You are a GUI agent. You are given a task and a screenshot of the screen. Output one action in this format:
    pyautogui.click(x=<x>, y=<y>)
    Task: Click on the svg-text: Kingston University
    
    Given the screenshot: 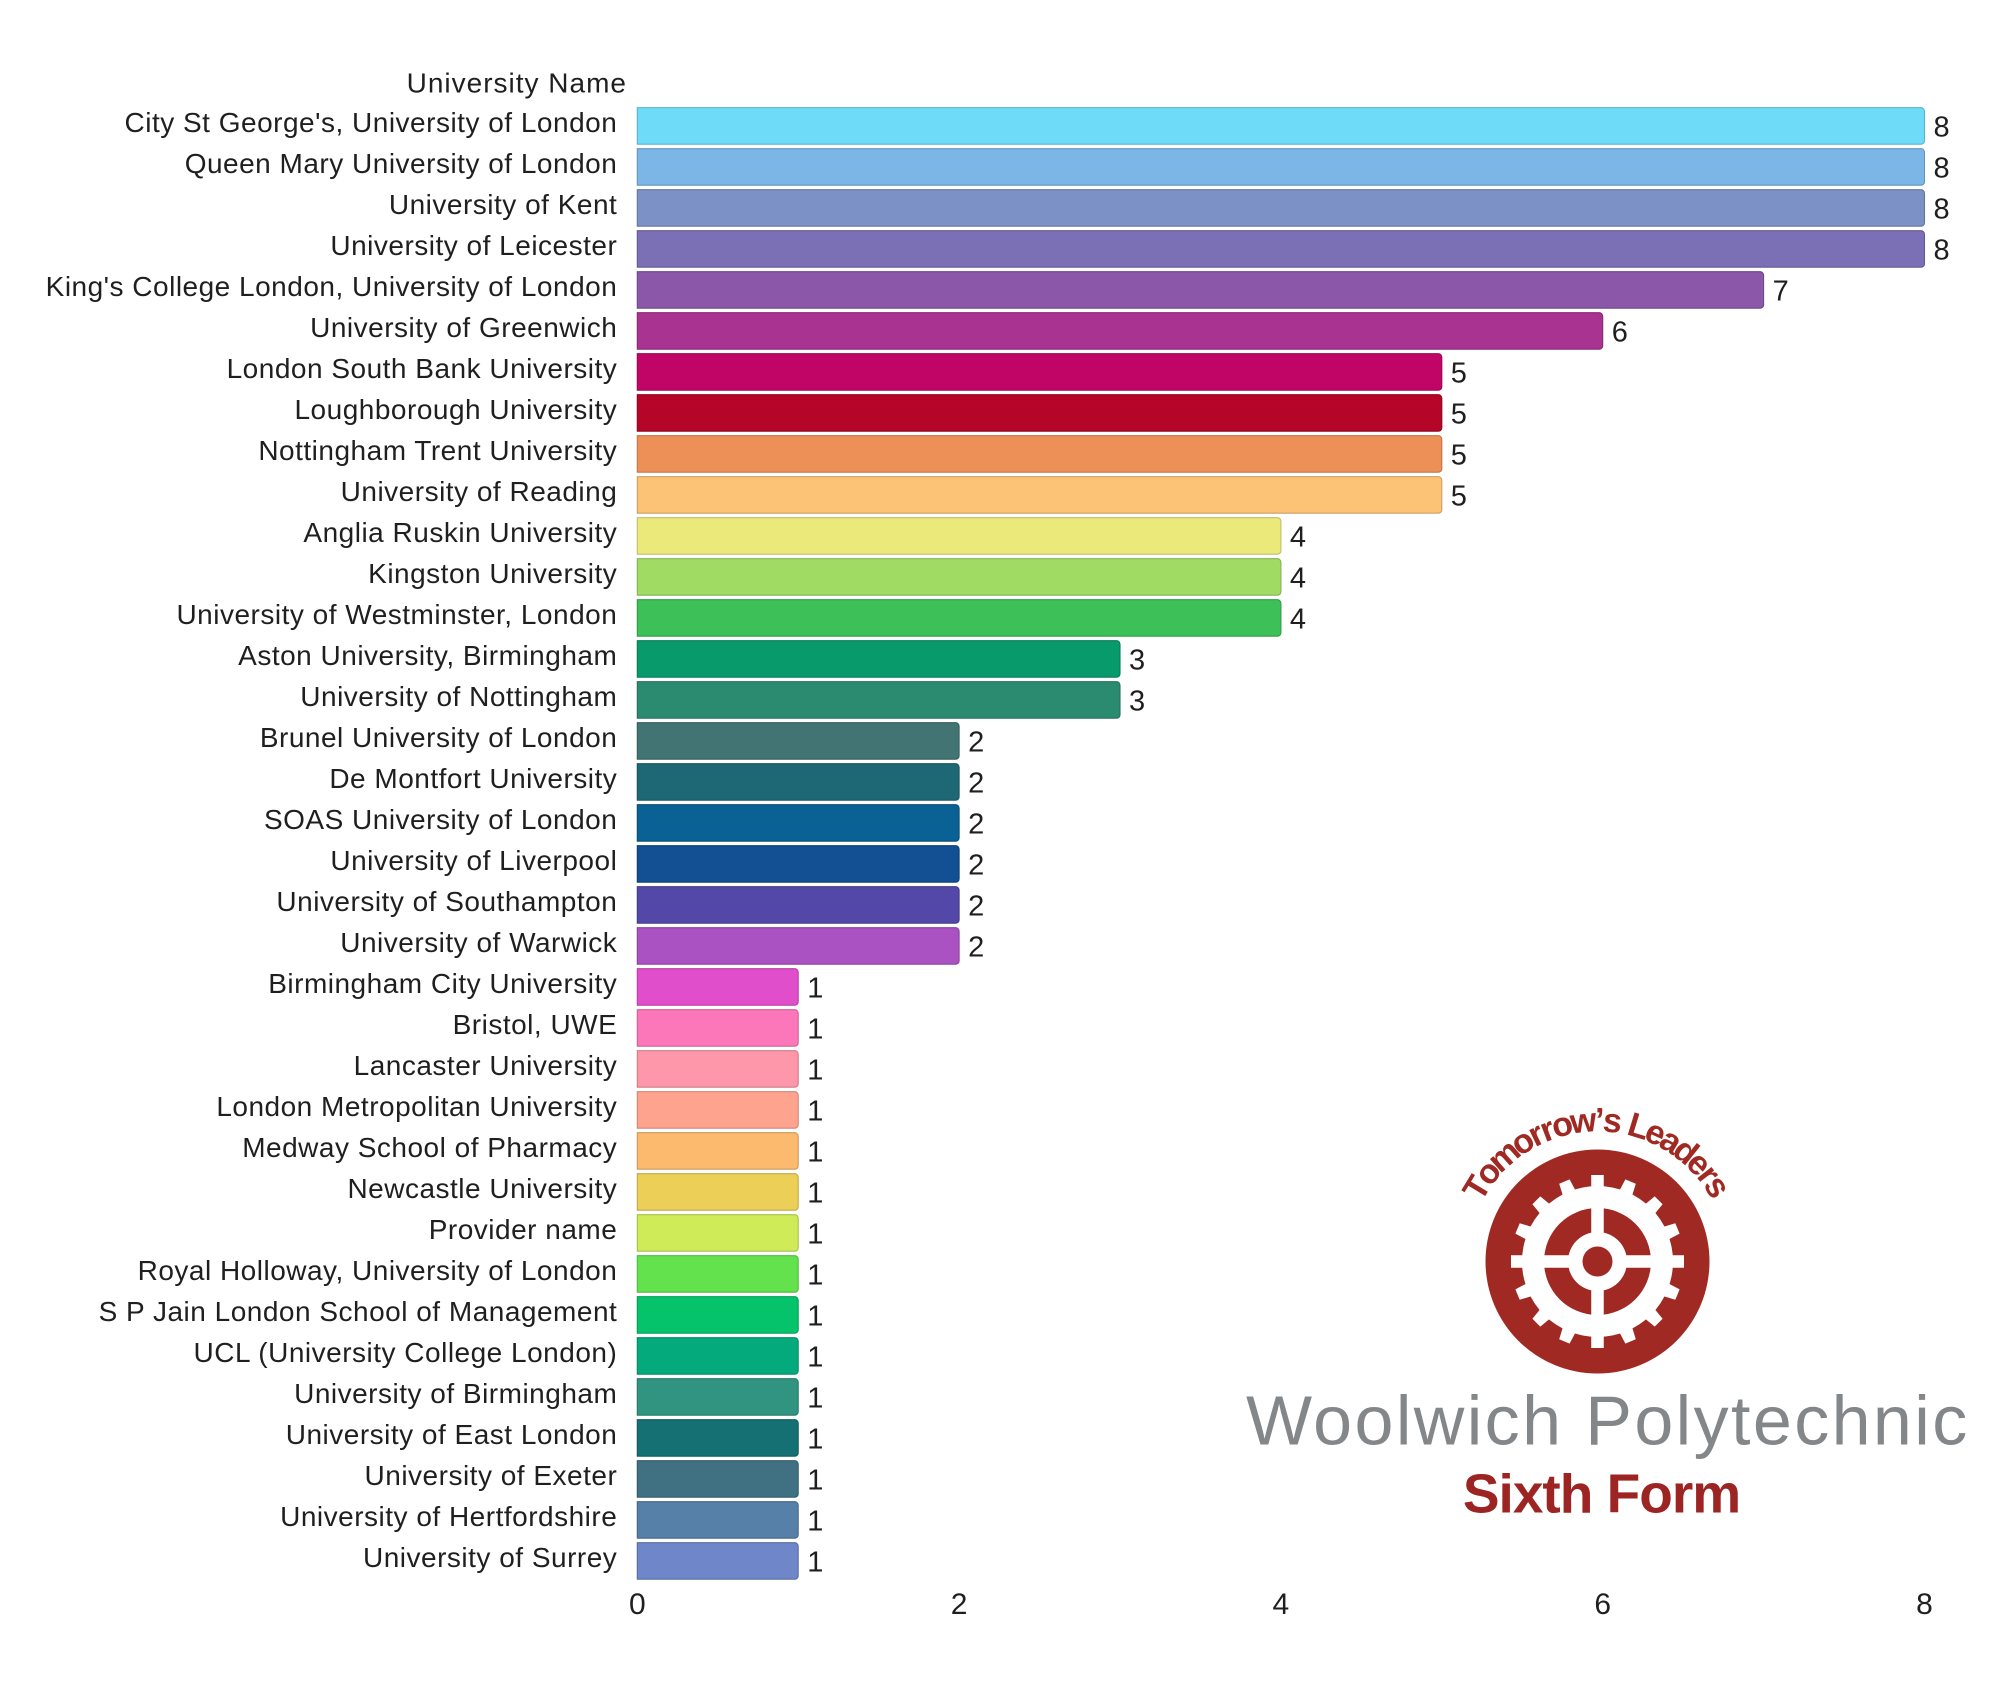 What is the action you would take?
    pyautogui.click(x=492, y=573)
    